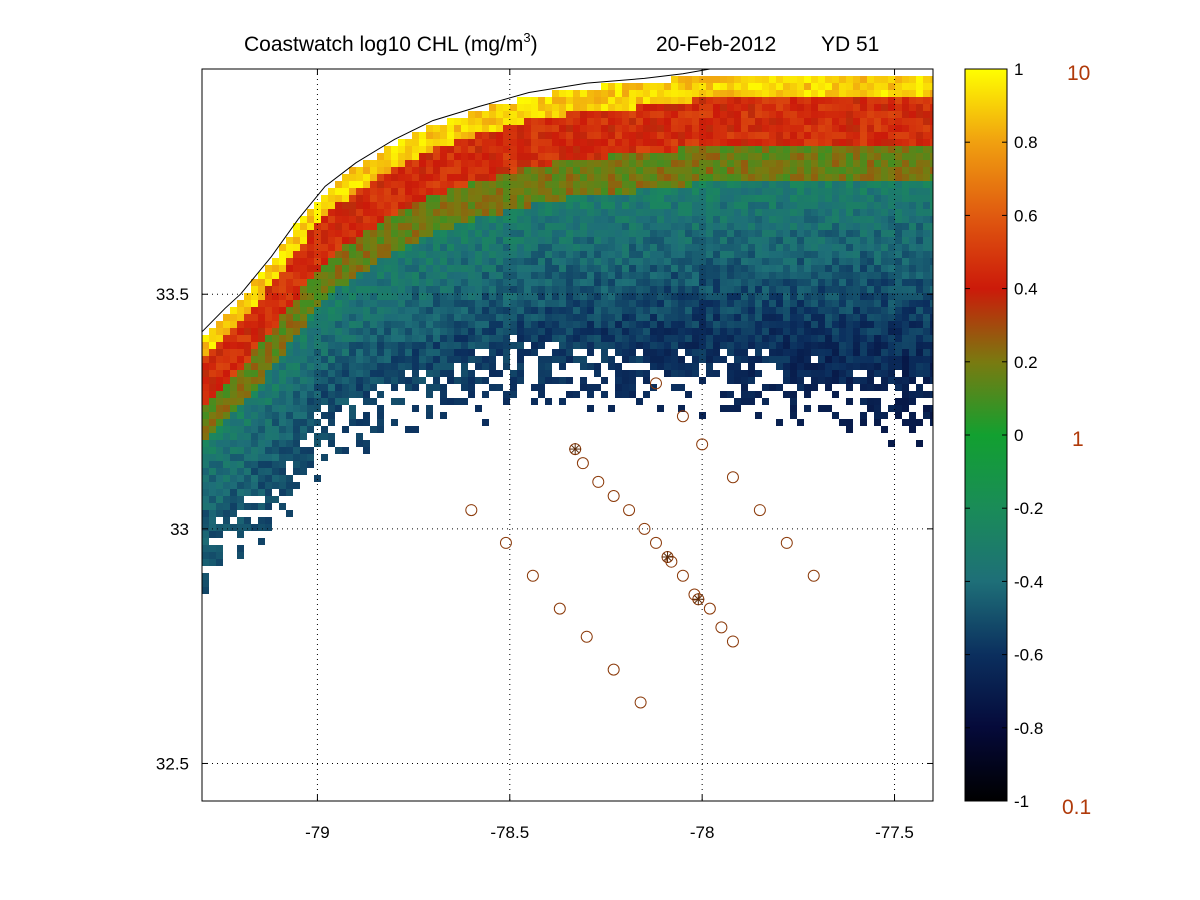 Image resolution: width=1200 pixels, height=900 pixels. I want to click on chl-cell-2060, so click(464, 261).